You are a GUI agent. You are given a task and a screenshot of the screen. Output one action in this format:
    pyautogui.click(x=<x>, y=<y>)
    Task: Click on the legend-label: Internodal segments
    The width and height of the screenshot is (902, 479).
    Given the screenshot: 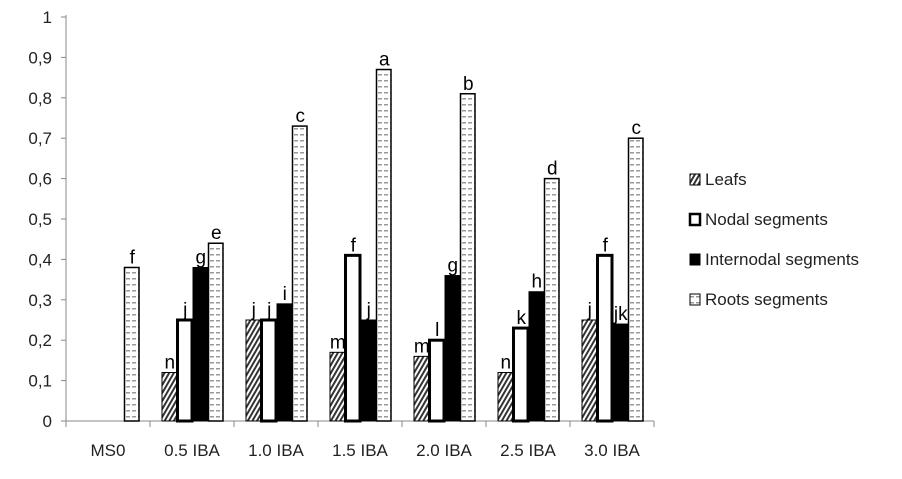 What is the action you would take?
    pyautogui.click(x=782, y=259)
    